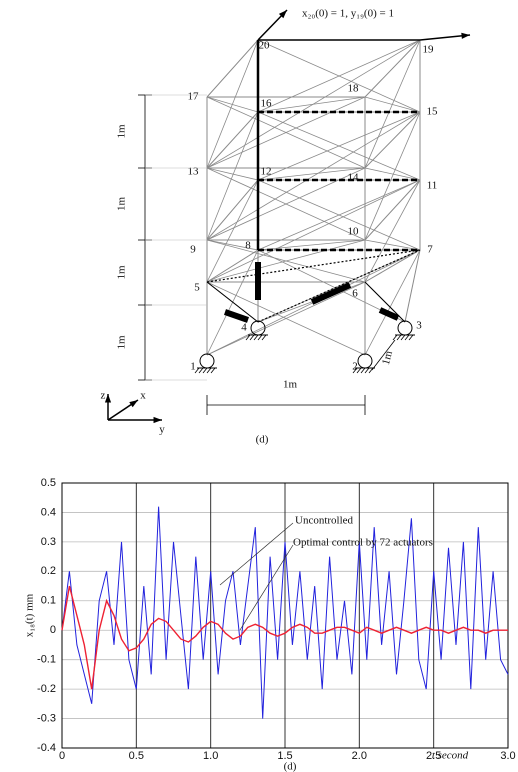 The width and height of the screenshot is (518, 772). I want to click on node-label: 6, so click(355, 294).